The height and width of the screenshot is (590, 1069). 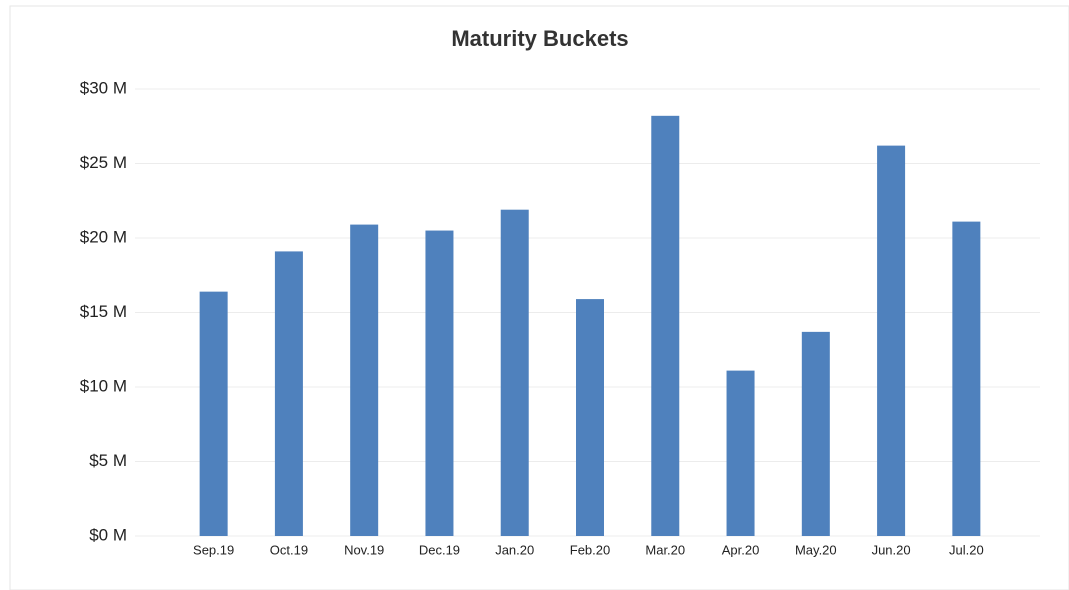 What do you see at coordinates (539, 38) in the screenshot?
I see `chart-title: Maturity Buckets` at bounding box center [539, 38].